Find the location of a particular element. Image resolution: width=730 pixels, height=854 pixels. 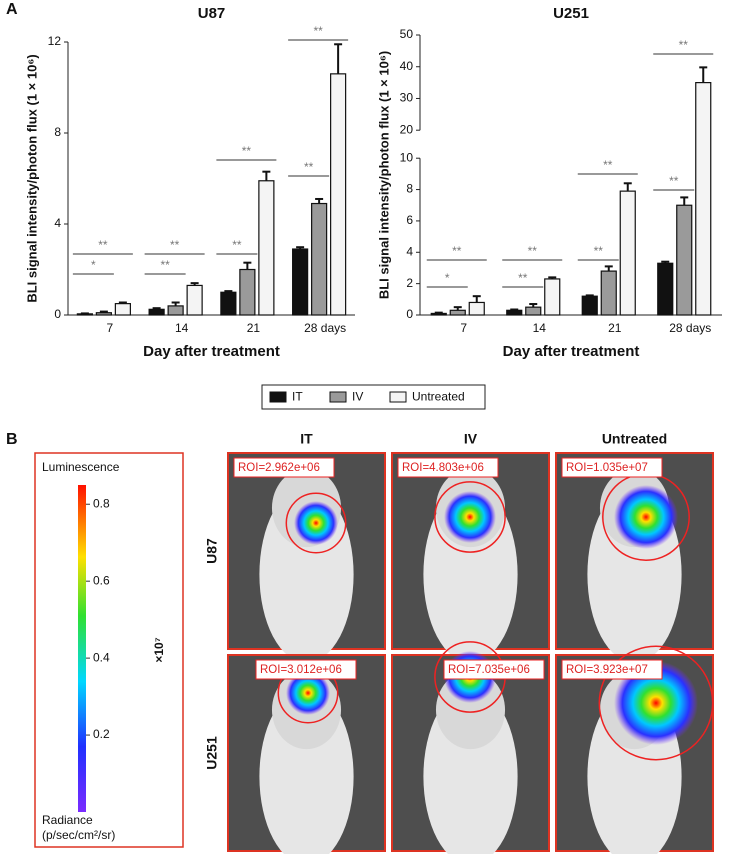

chart-title: U87 is located at coordinates (212, 13).